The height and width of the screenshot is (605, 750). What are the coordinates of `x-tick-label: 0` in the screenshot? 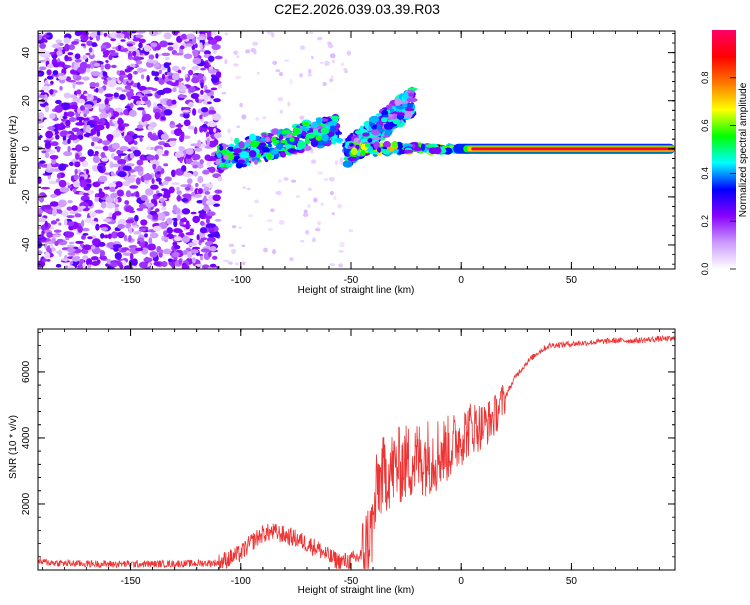 It's located at (461, 581).